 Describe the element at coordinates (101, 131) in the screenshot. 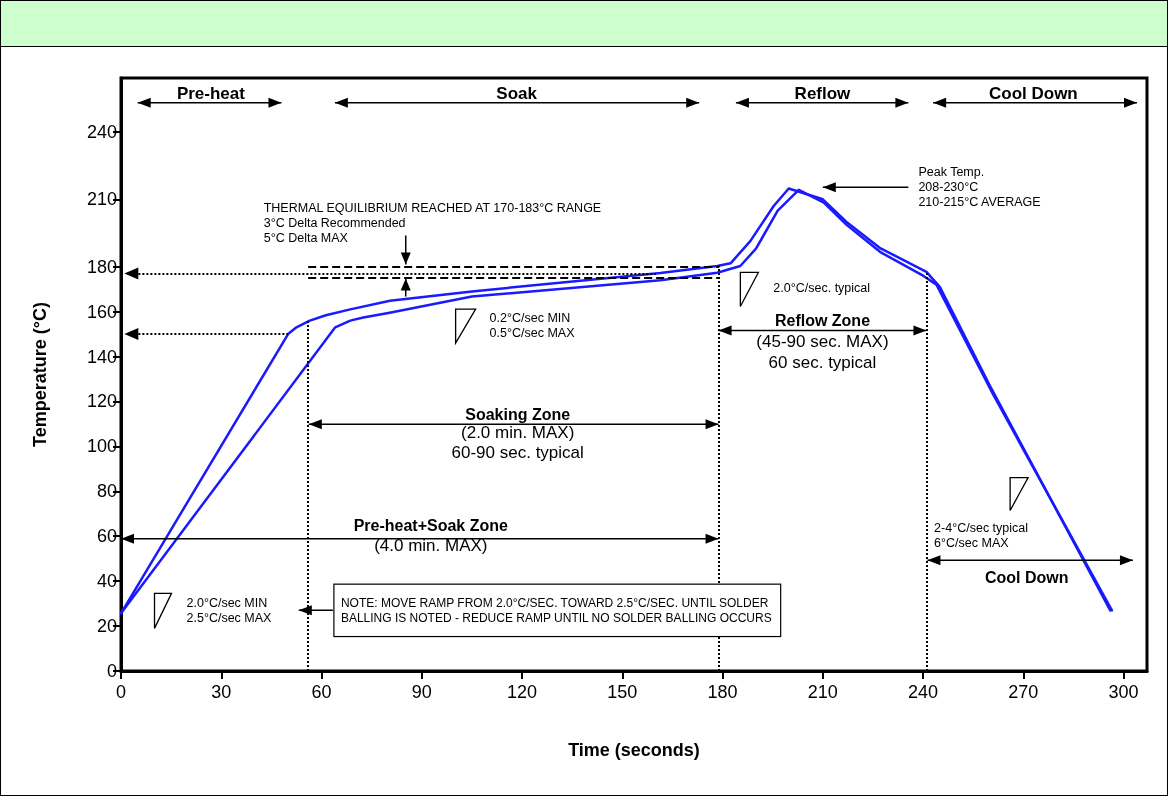

I see `y-tick-label: 240` at that location.